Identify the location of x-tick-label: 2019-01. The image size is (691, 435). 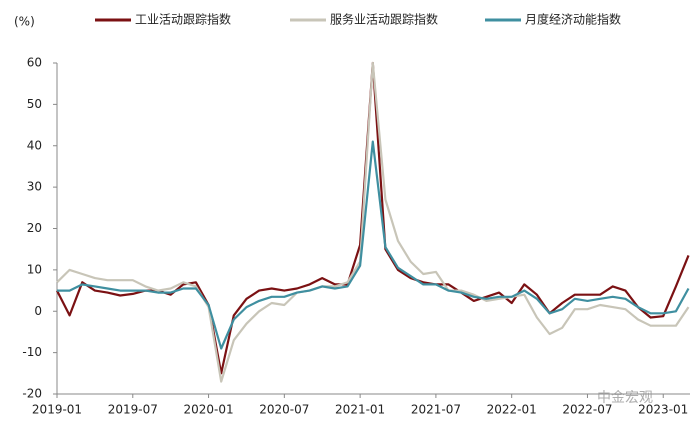
(57, 410).